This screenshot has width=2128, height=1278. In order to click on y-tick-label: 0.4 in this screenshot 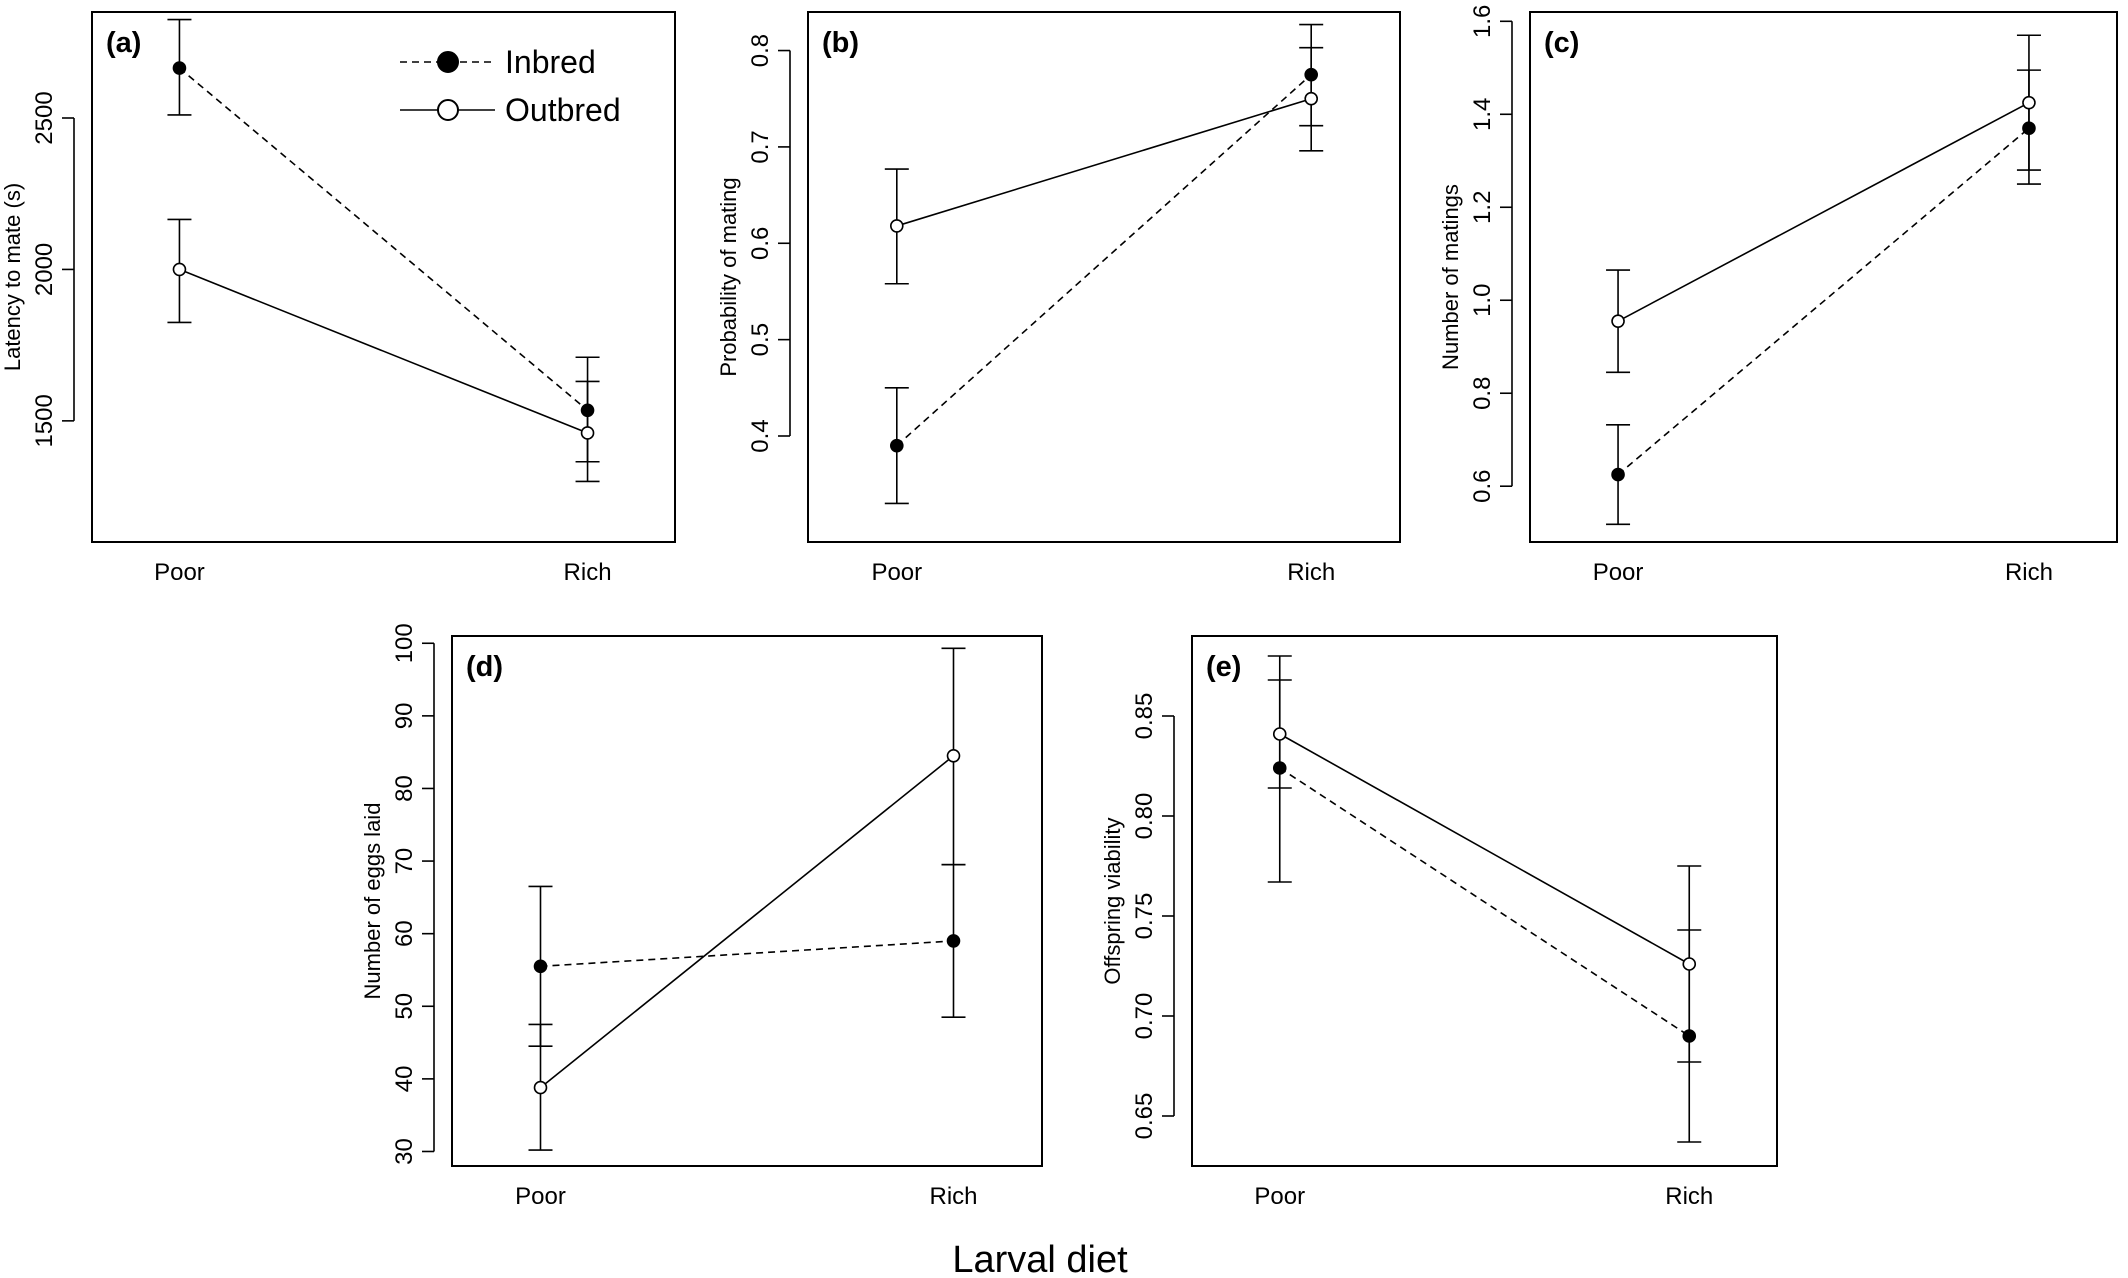, I will do `click(760, 435)`.